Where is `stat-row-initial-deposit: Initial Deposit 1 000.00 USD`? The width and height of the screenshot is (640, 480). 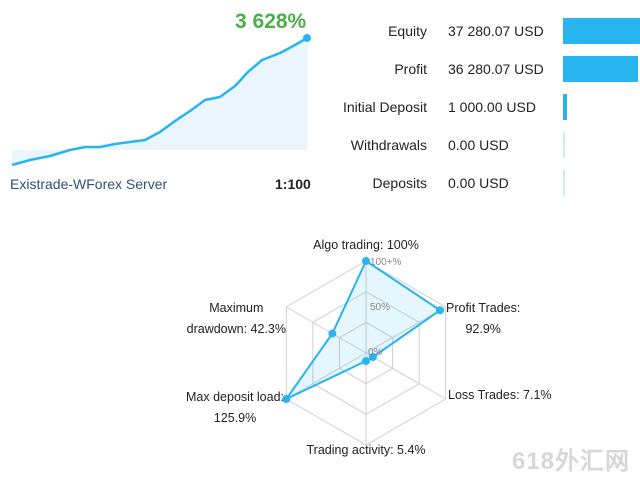
stat-row-initial-deposit: Initial Deposit 1 000.00 USD is located at coordinates (485, 107).